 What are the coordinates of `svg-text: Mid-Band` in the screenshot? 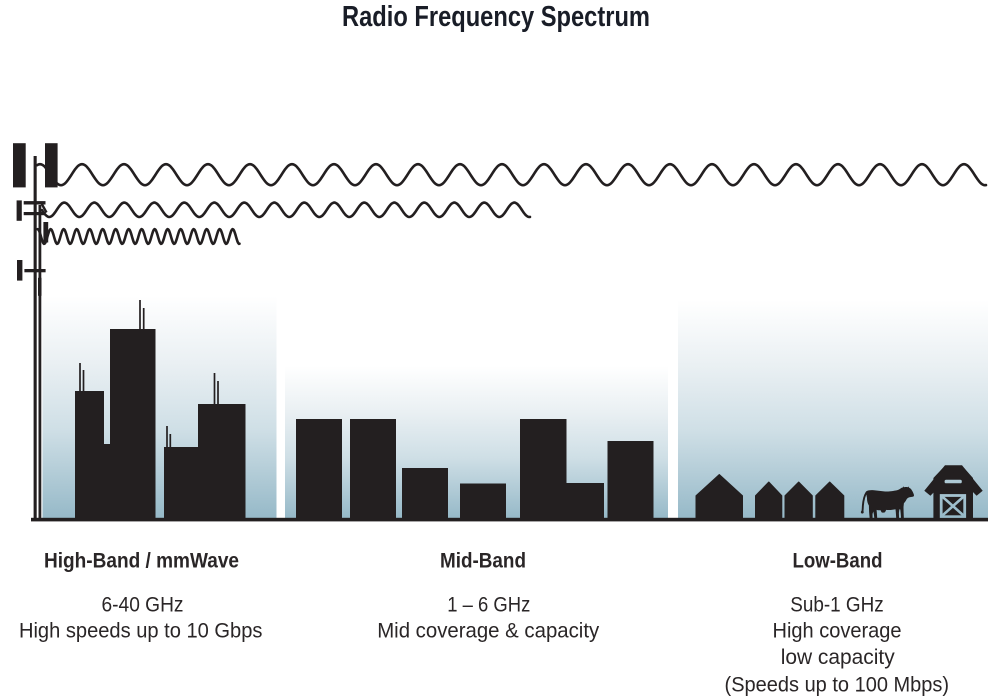 It's located at (483, 560).